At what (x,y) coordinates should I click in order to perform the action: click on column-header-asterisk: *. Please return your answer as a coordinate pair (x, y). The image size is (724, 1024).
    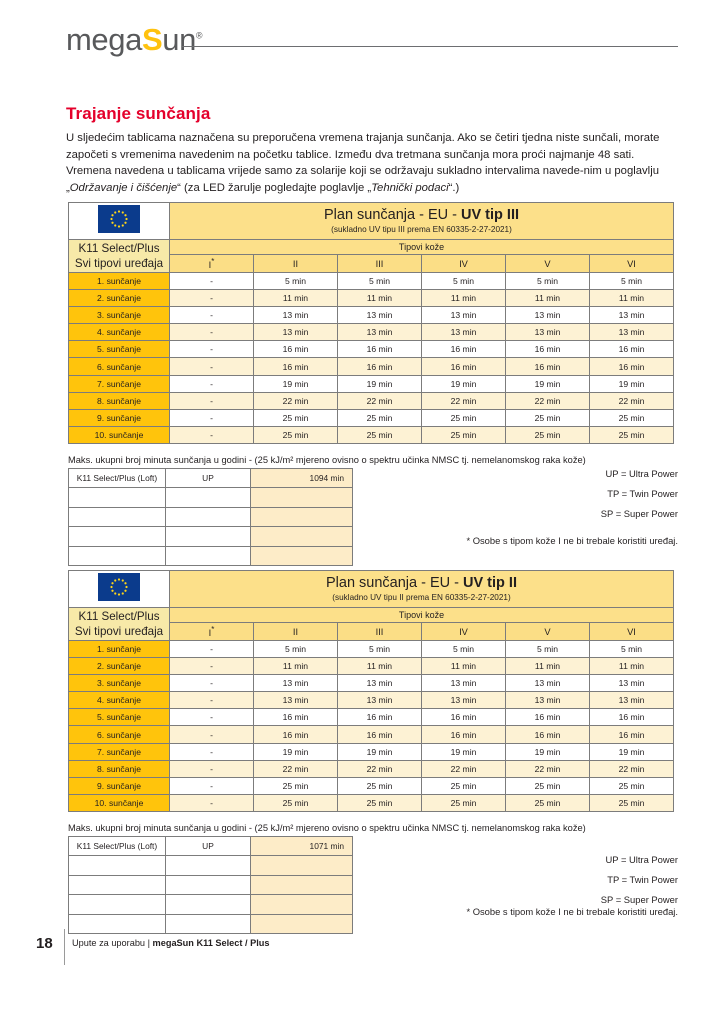
    Looking at the image, I should click on (213, 261).